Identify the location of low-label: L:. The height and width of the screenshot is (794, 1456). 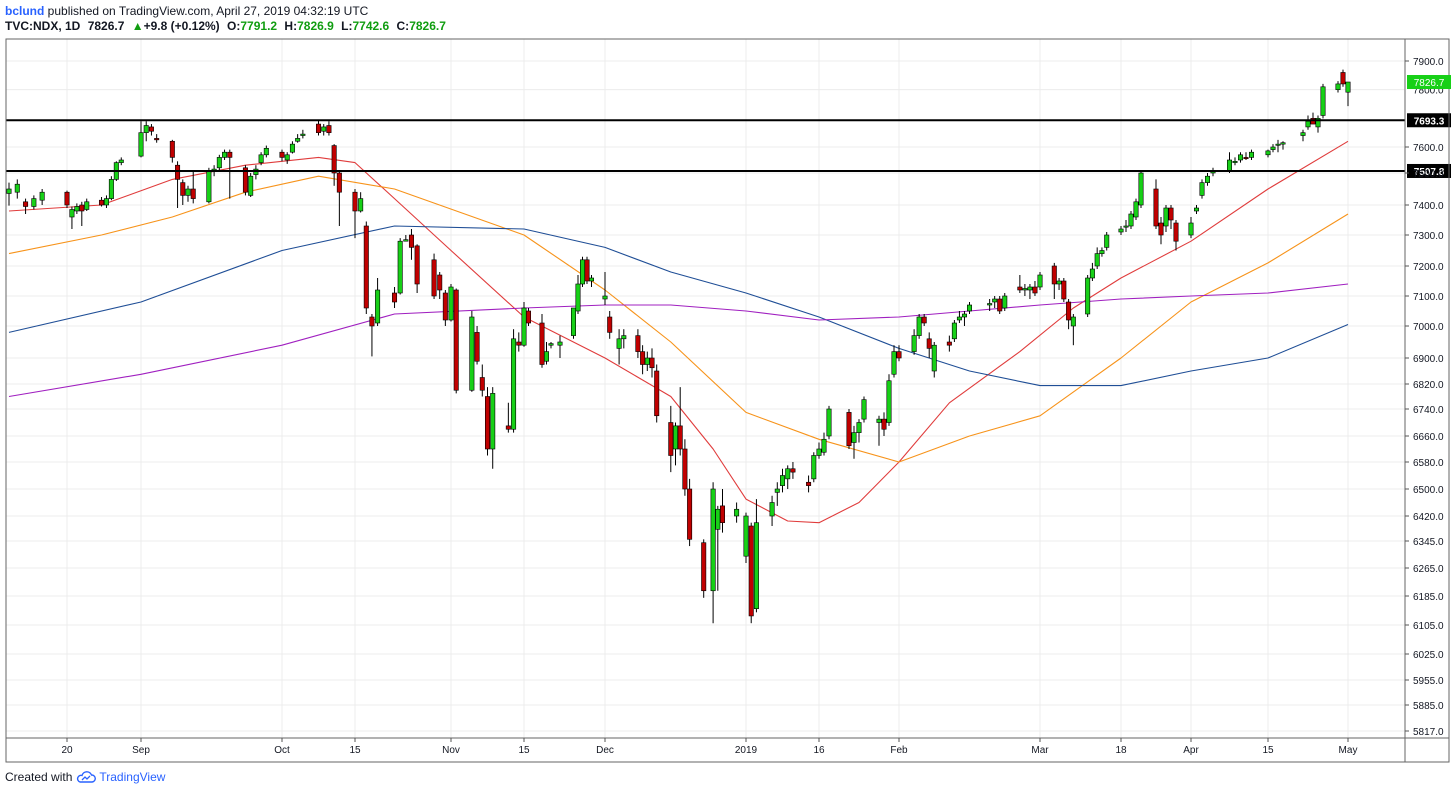
(347, 26).